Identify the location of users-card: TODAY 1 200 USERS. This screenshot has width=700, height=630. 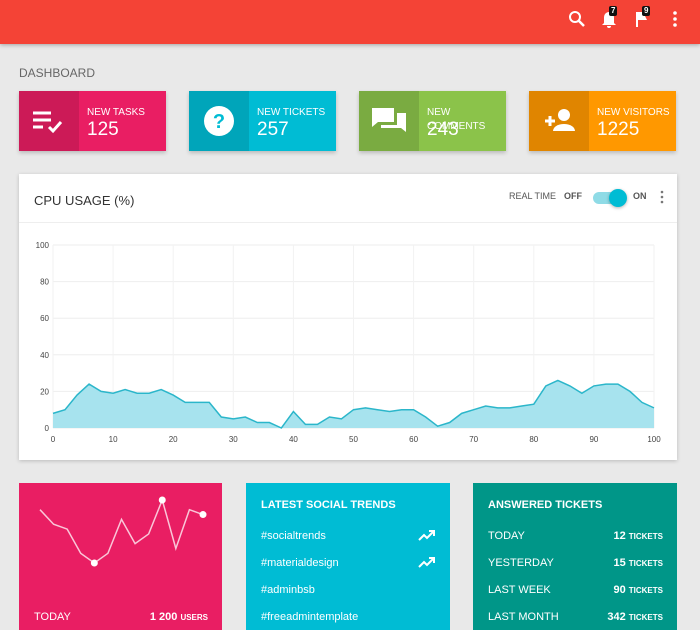
(120, 556).